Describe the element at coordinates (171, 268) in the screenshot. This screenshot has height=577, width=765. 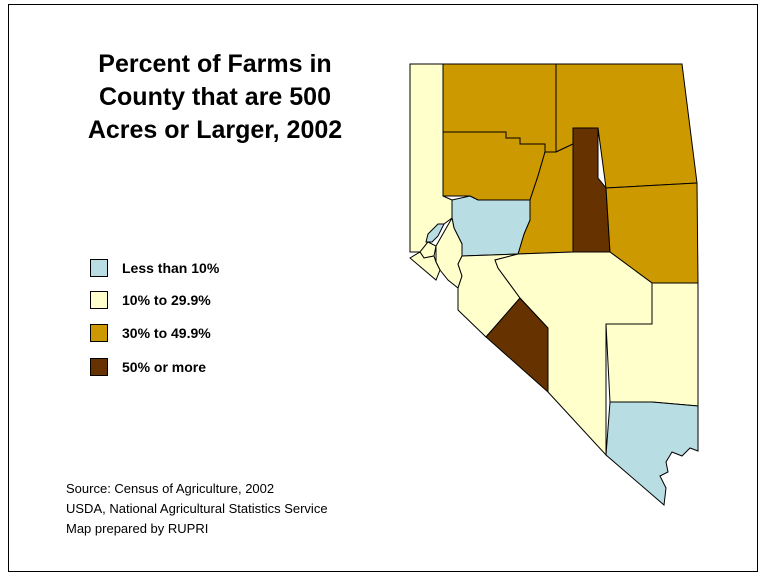
I see `legend-label: Less than 10%` at that location.